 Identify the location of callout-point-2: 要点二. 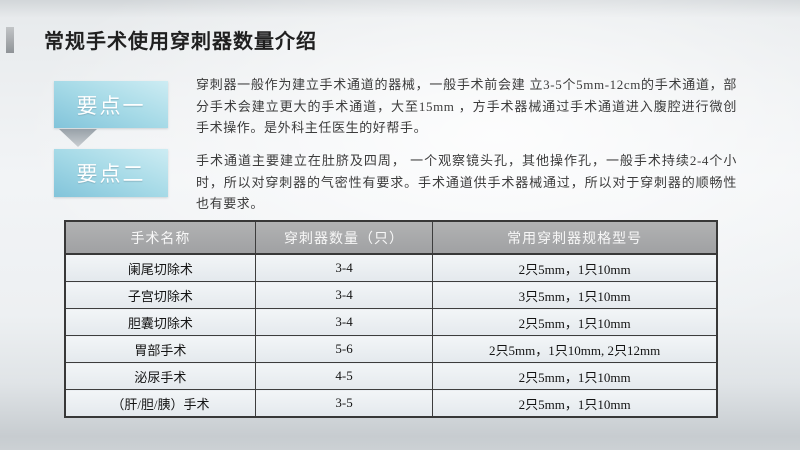
(111, 173).